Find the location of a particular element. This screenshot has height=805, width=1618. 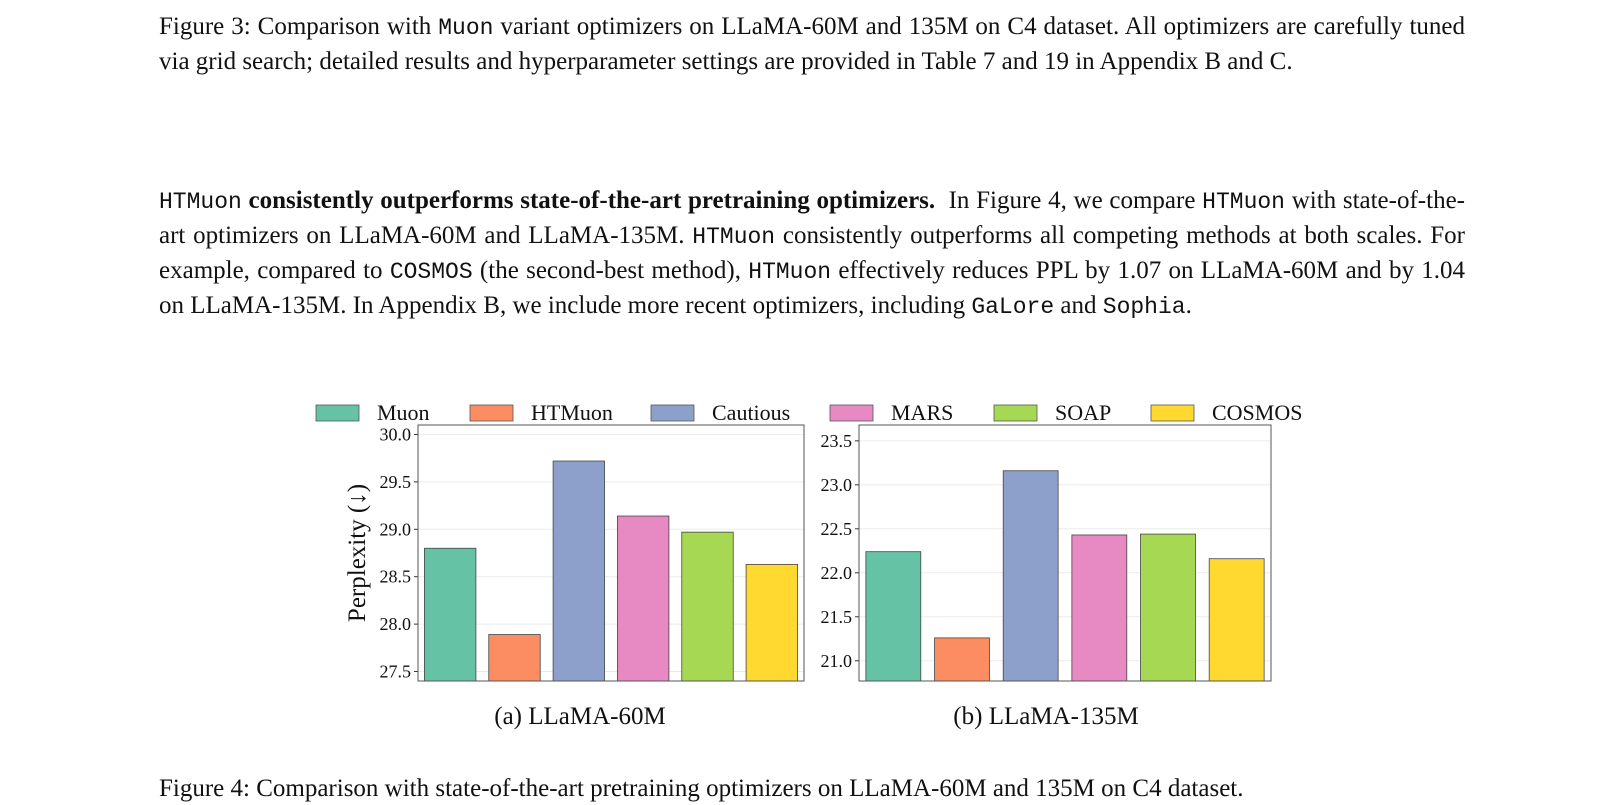

paragraph-text: and is located at coordinates (1078, 305).